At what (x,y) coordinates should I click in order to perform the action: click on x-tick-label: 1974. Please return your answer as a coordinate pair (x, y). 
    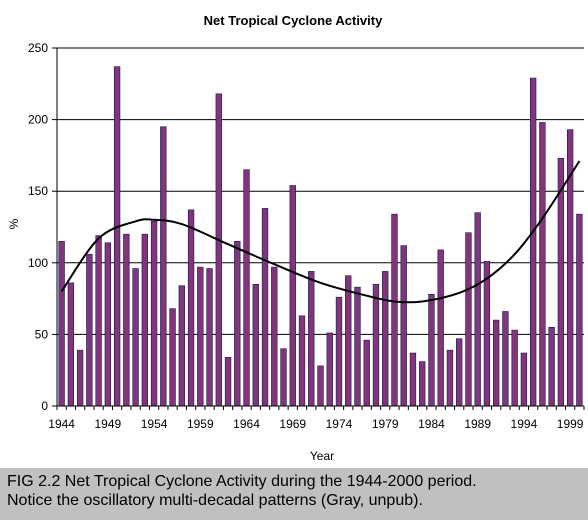
    Looking at the image, I should click on (339, 424).